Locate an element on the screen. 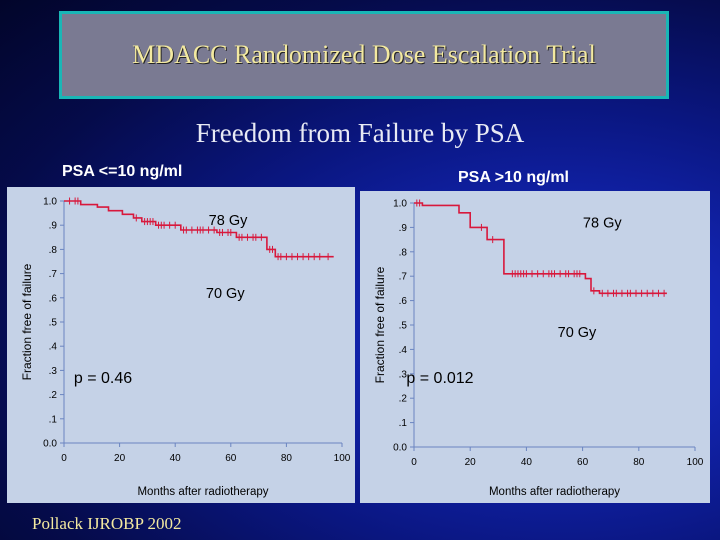  panel-label-left: PSA <=10 ng/ml is located at coordinates (122, 171).